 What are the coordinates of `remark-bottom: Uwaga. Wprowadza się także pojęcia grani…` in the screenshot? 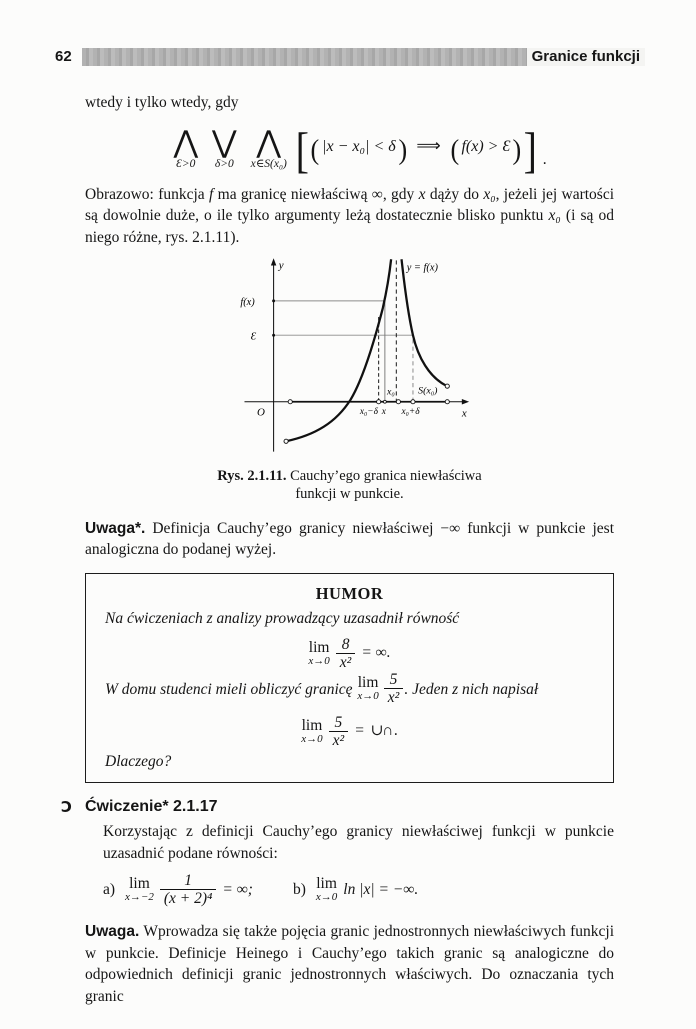 It's located at (349, 964).